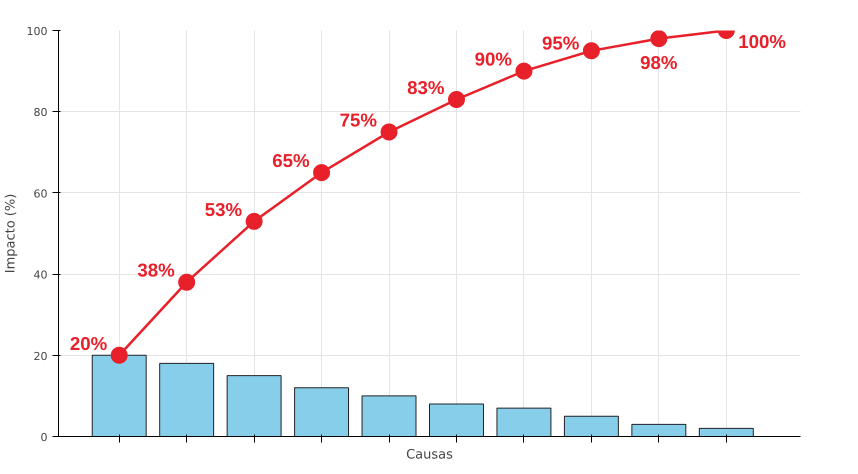 Image resolution: width=858 pixels, height=474 pixels. Describe the element at coordinates (41, 275) in the screenshot. I see `y-tick-label: 40` at that location.